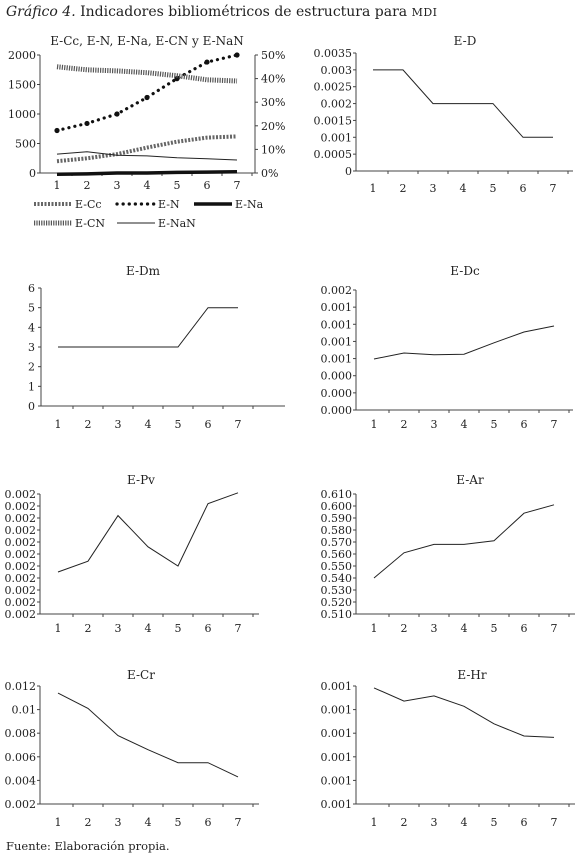 The image size is (578, 859). What do you see at coordinates (141, 480) in the screenshot?
I see `chart-title: E-Pv` at bounding box center [141, 480].